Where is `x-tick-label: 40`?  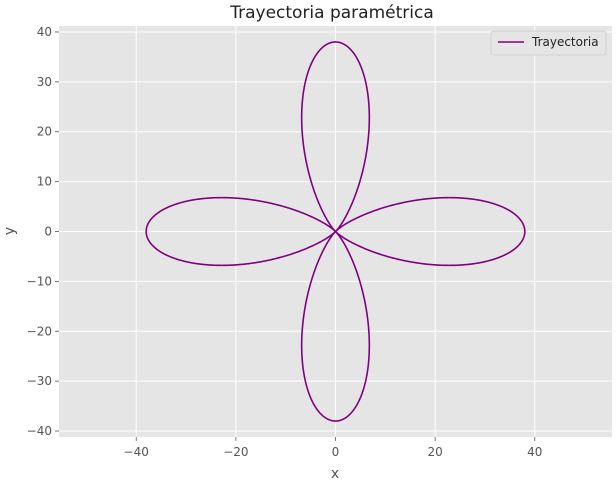 x-tick-label: 40 is located at coordinates (534, 452).